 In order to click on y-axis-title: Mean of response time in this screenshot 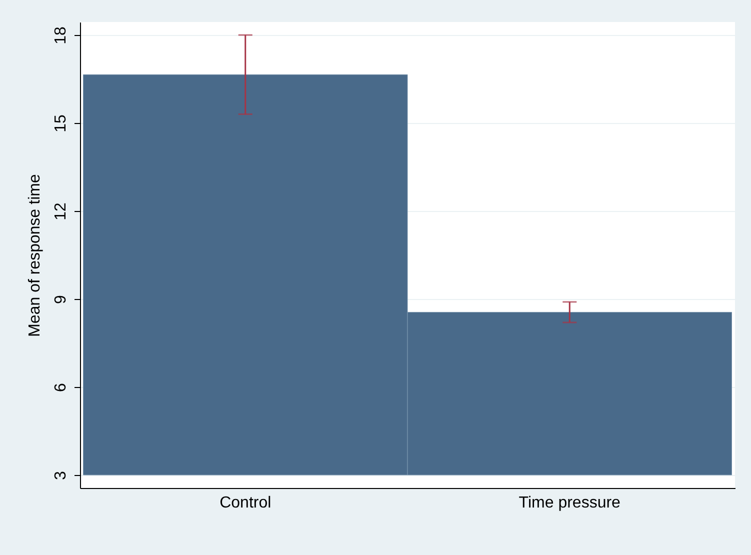, I will do `click(35, 255)`.